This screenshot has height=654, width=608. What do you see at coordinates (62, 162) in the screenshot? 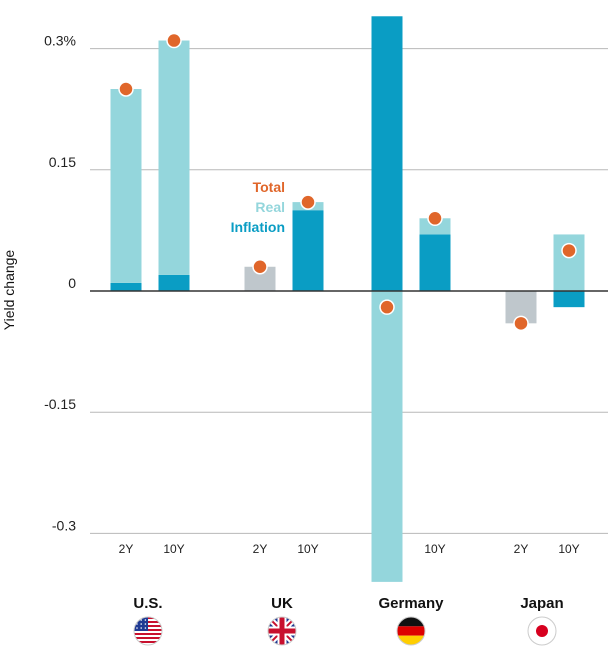
I see `y-tick-label: 0.15` at bounding box center [62, 162].